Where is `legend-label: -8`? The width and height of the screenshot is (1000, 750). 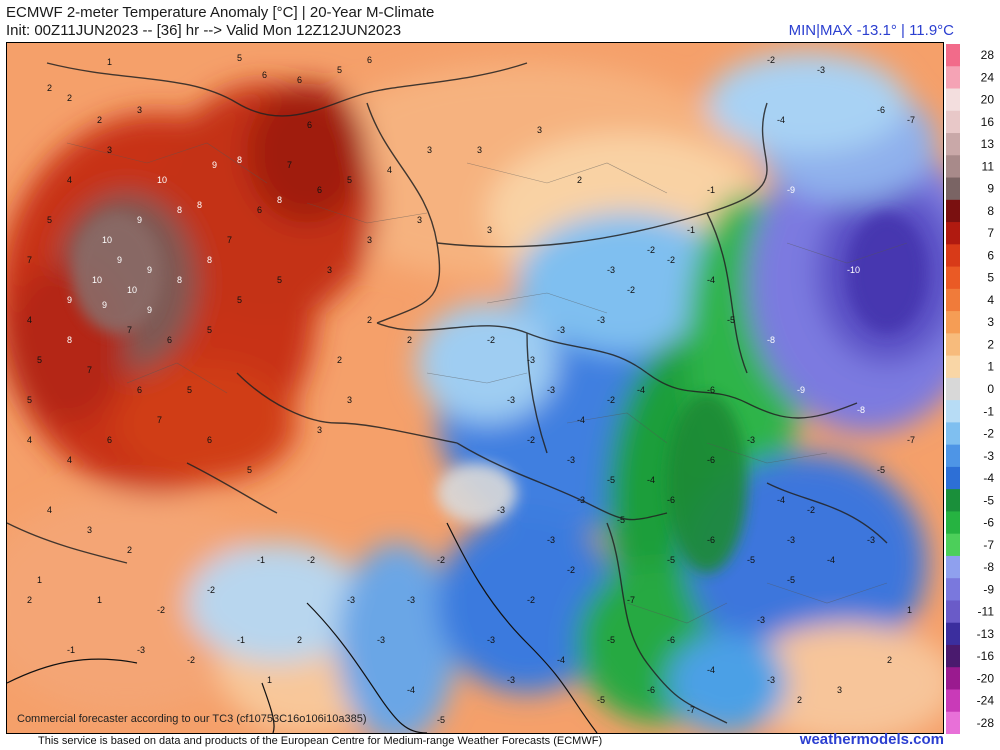
legend-label: -8 is located at coordinates (988, 567).